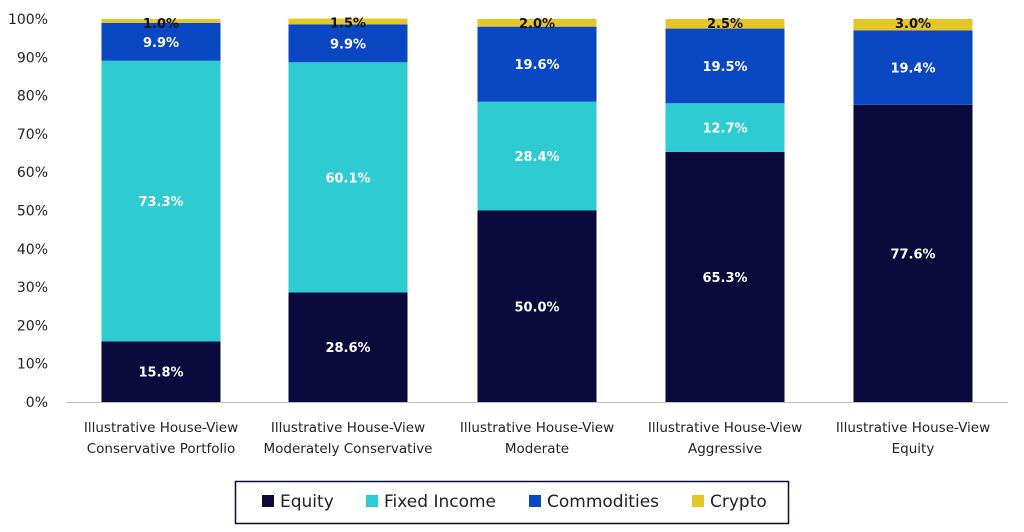 This screenshot has width=1024, height=532. I want to click on data-label: 1.5%, so click(348, 24).